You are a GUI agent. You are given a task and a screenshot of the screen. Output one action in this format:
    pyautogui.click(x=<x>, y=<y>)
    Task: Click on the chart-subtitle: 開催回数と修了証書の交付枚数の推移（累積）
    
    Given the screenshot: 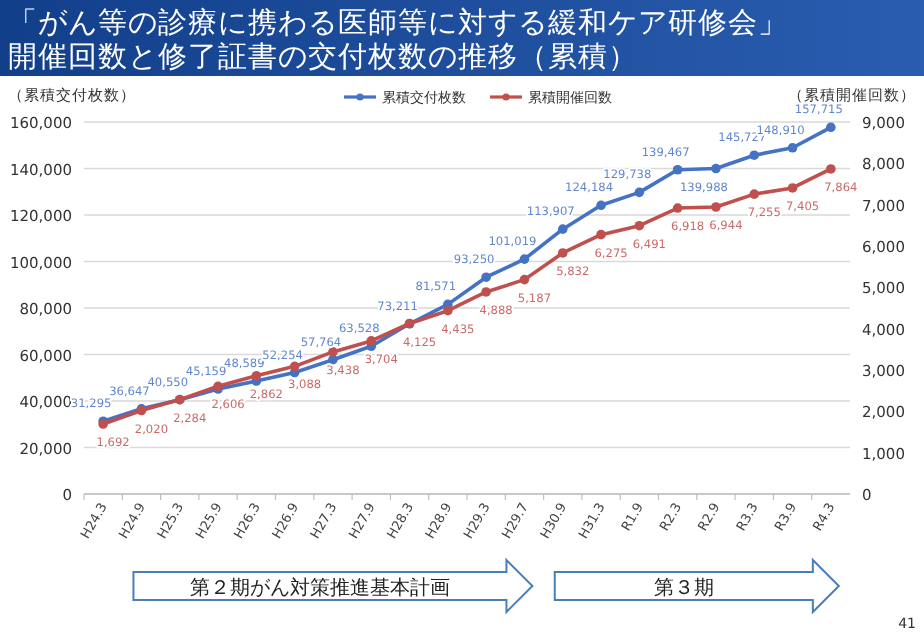 What is the action you would take?
    pyautogui.click(x=323, y=57)
    